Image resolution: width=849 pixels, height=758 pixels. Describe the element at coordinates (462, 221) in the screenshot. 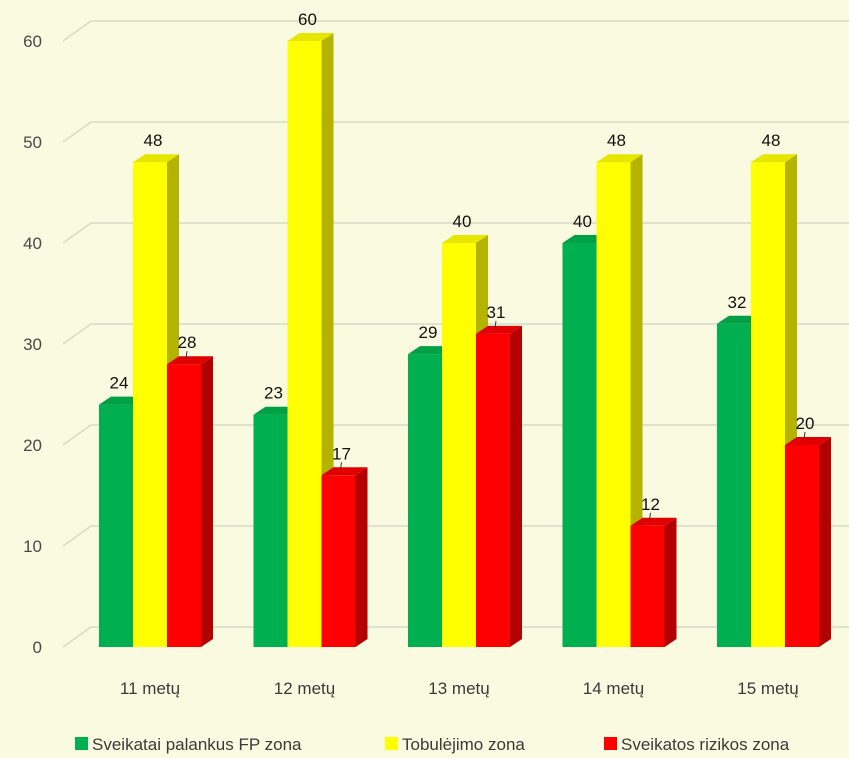

I see `data-label-2-1: 40` at that location.